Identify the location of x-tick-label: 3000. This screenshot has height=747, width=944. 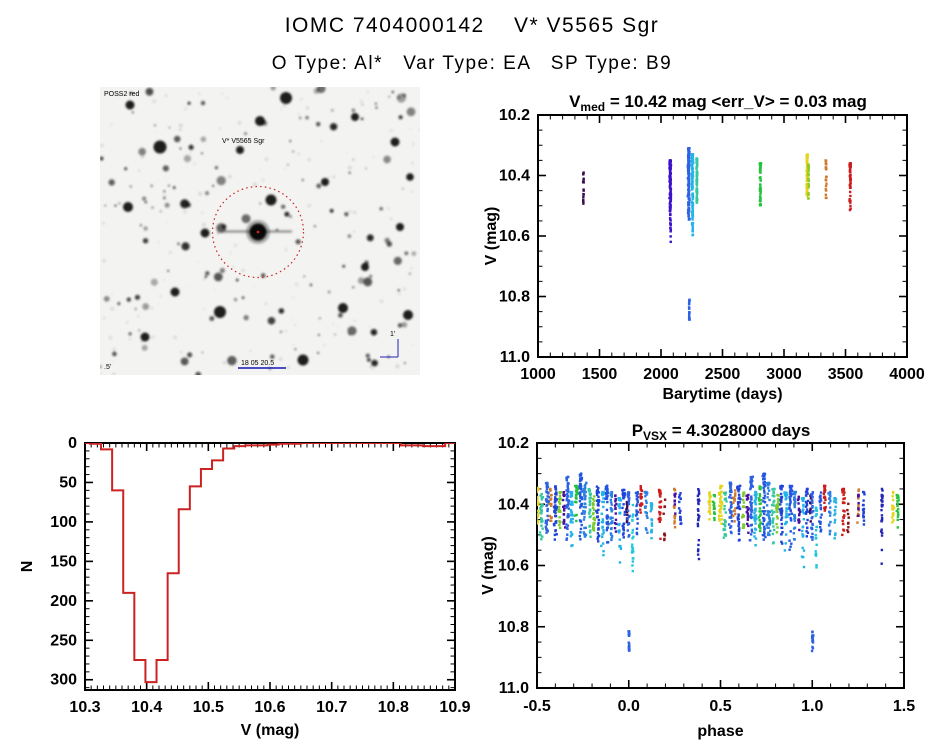
(784, 374).